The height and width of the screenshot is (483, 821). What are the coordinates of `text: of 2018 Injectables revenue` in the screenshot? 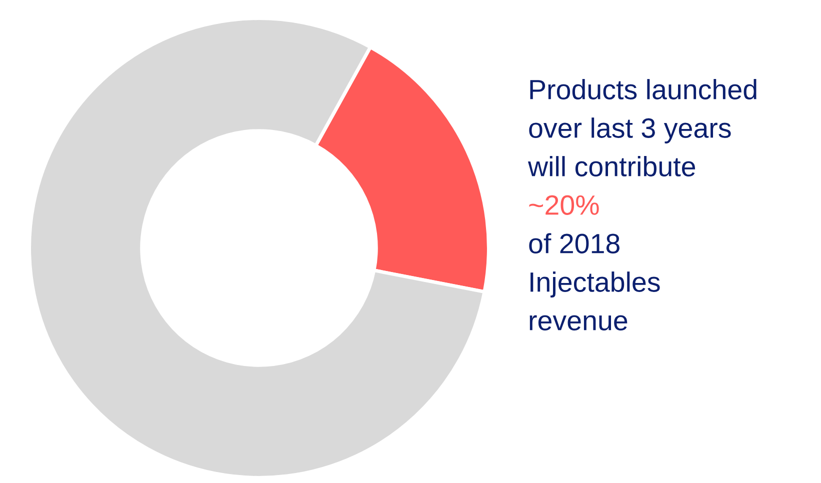 It's located at (594, 281).